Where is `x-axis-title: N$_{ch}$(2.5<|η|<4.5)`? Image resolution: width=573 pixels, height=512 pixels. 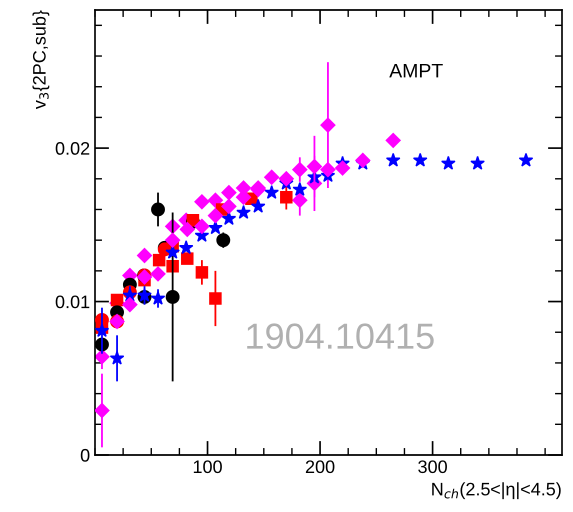
x-axis-title: N$_{ch}$(2.5<|η|<4.5) is located at coordinates (496, 491).